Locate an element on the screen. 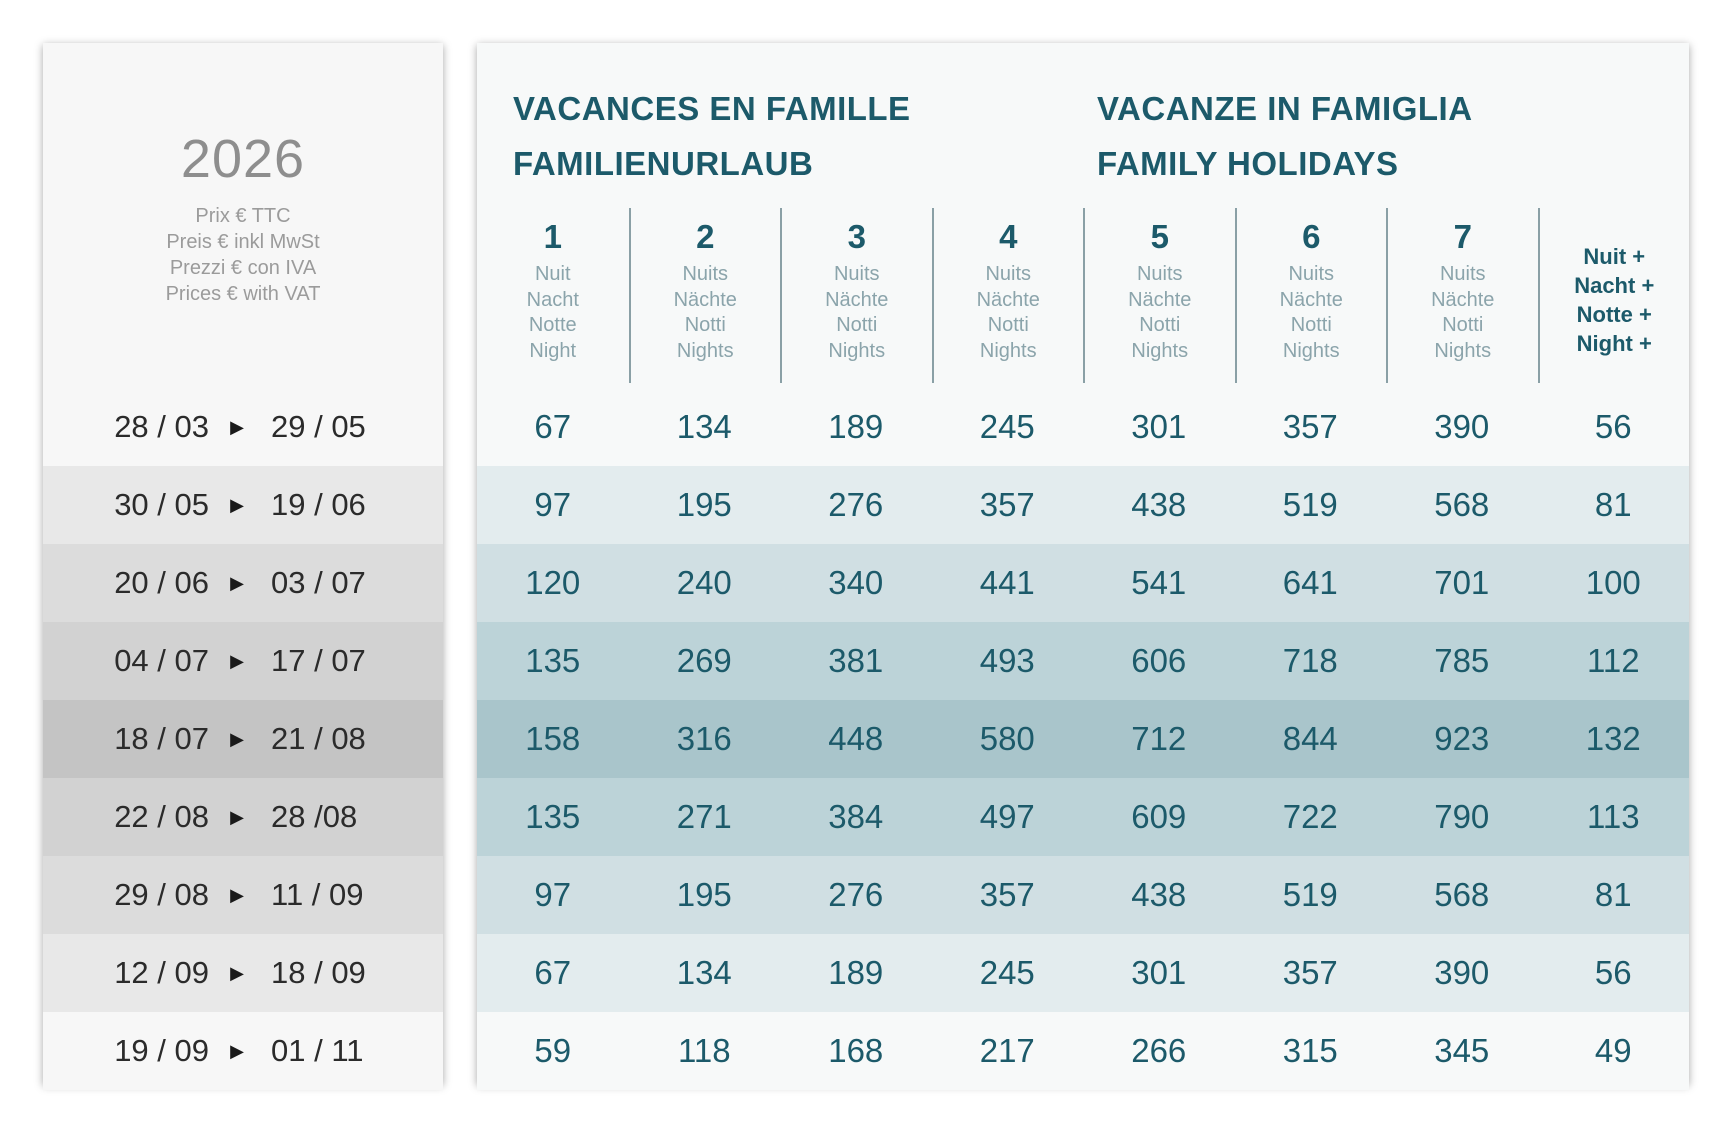  price-cell: 519 is located at coordinates (1310, 504).